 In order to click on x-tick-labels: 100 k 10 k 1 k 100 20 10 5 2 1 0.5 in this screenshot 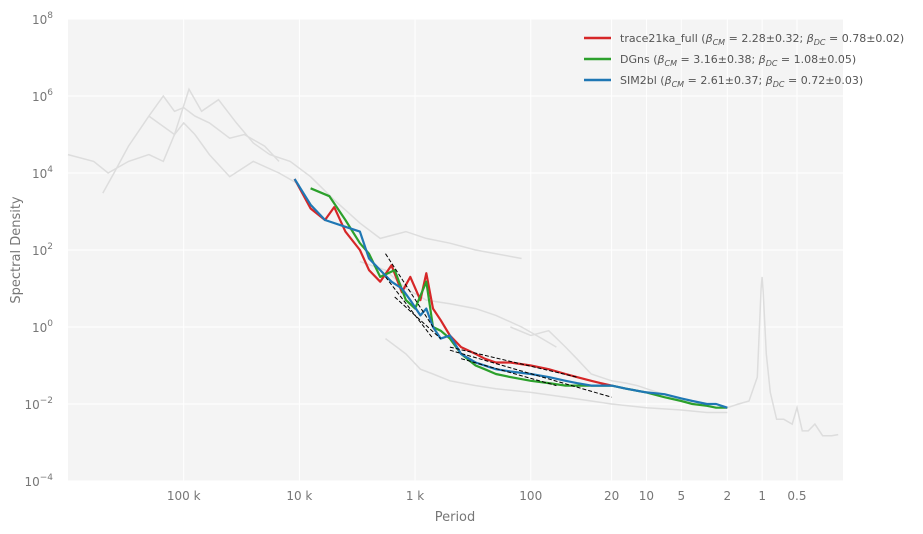, I will do `click(487, 496)`.